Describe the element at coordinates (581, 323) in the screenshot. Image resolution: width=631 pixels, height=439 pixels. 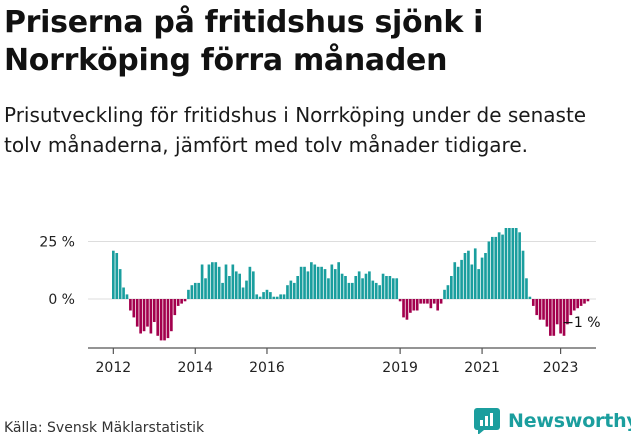
I see `last-value-label: −1 %` at that location.